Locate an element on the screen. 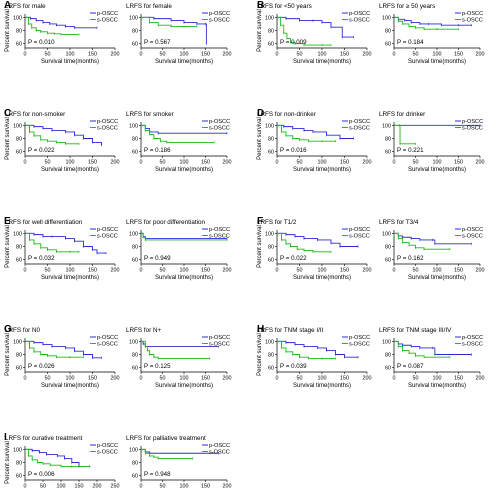 This screenshot has height=490, width=500. panel-title: LRFS for female is located at coordinates (149, 6).